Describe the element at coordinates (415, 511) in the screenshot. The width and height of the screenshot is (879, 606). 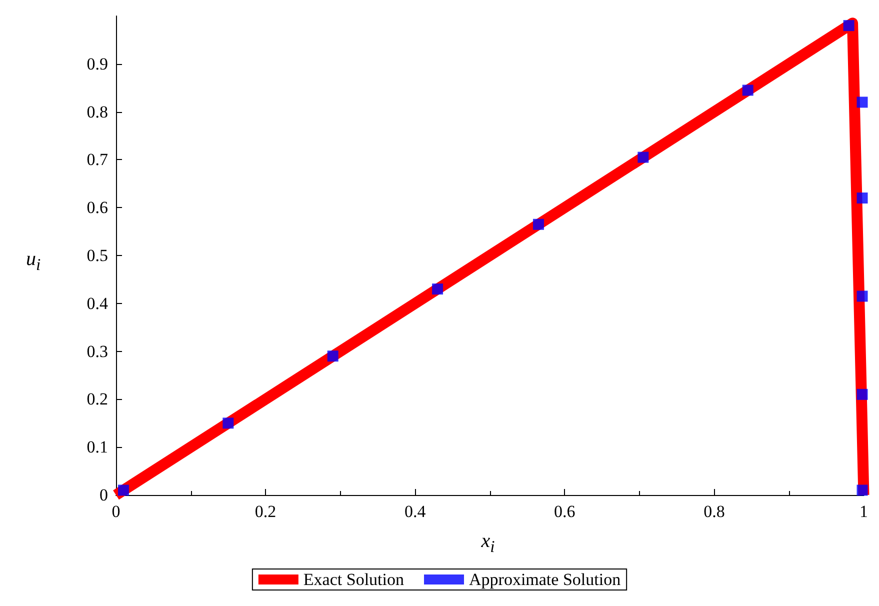
I see `x-tick-label: 0.4` at that location.